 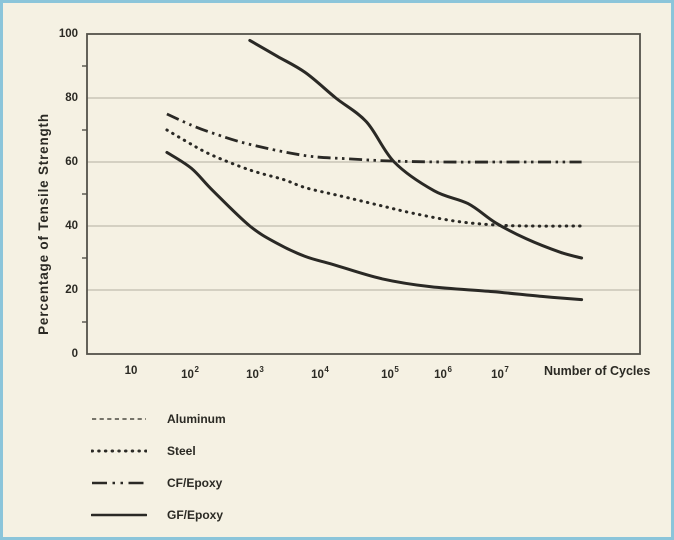 I want to click on x-tick-label-10e1: 10, so click(x=131, y=371).